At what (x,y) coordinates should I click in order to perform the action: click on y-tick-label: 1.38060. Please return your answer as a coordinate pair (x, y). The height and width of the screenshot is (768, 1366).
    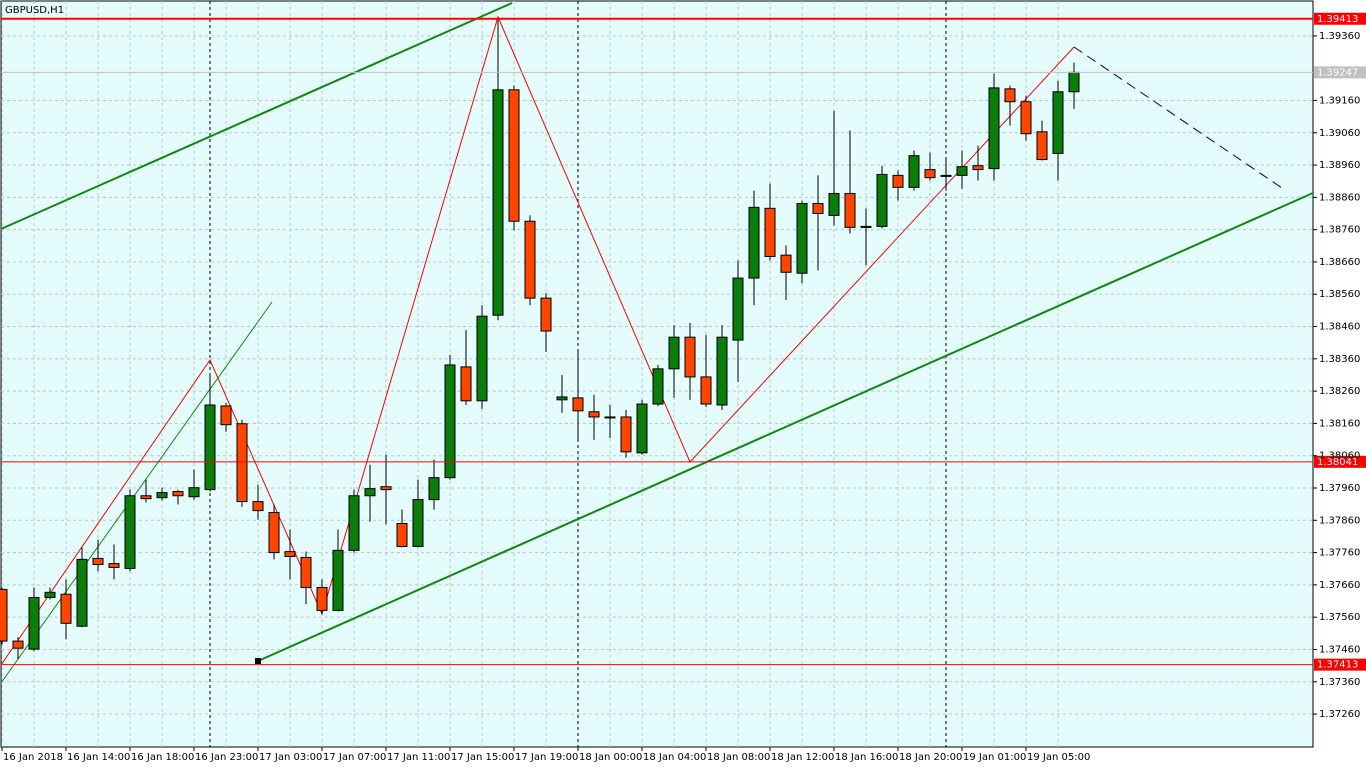
    Looking at the image, I should click on (1339, 456).